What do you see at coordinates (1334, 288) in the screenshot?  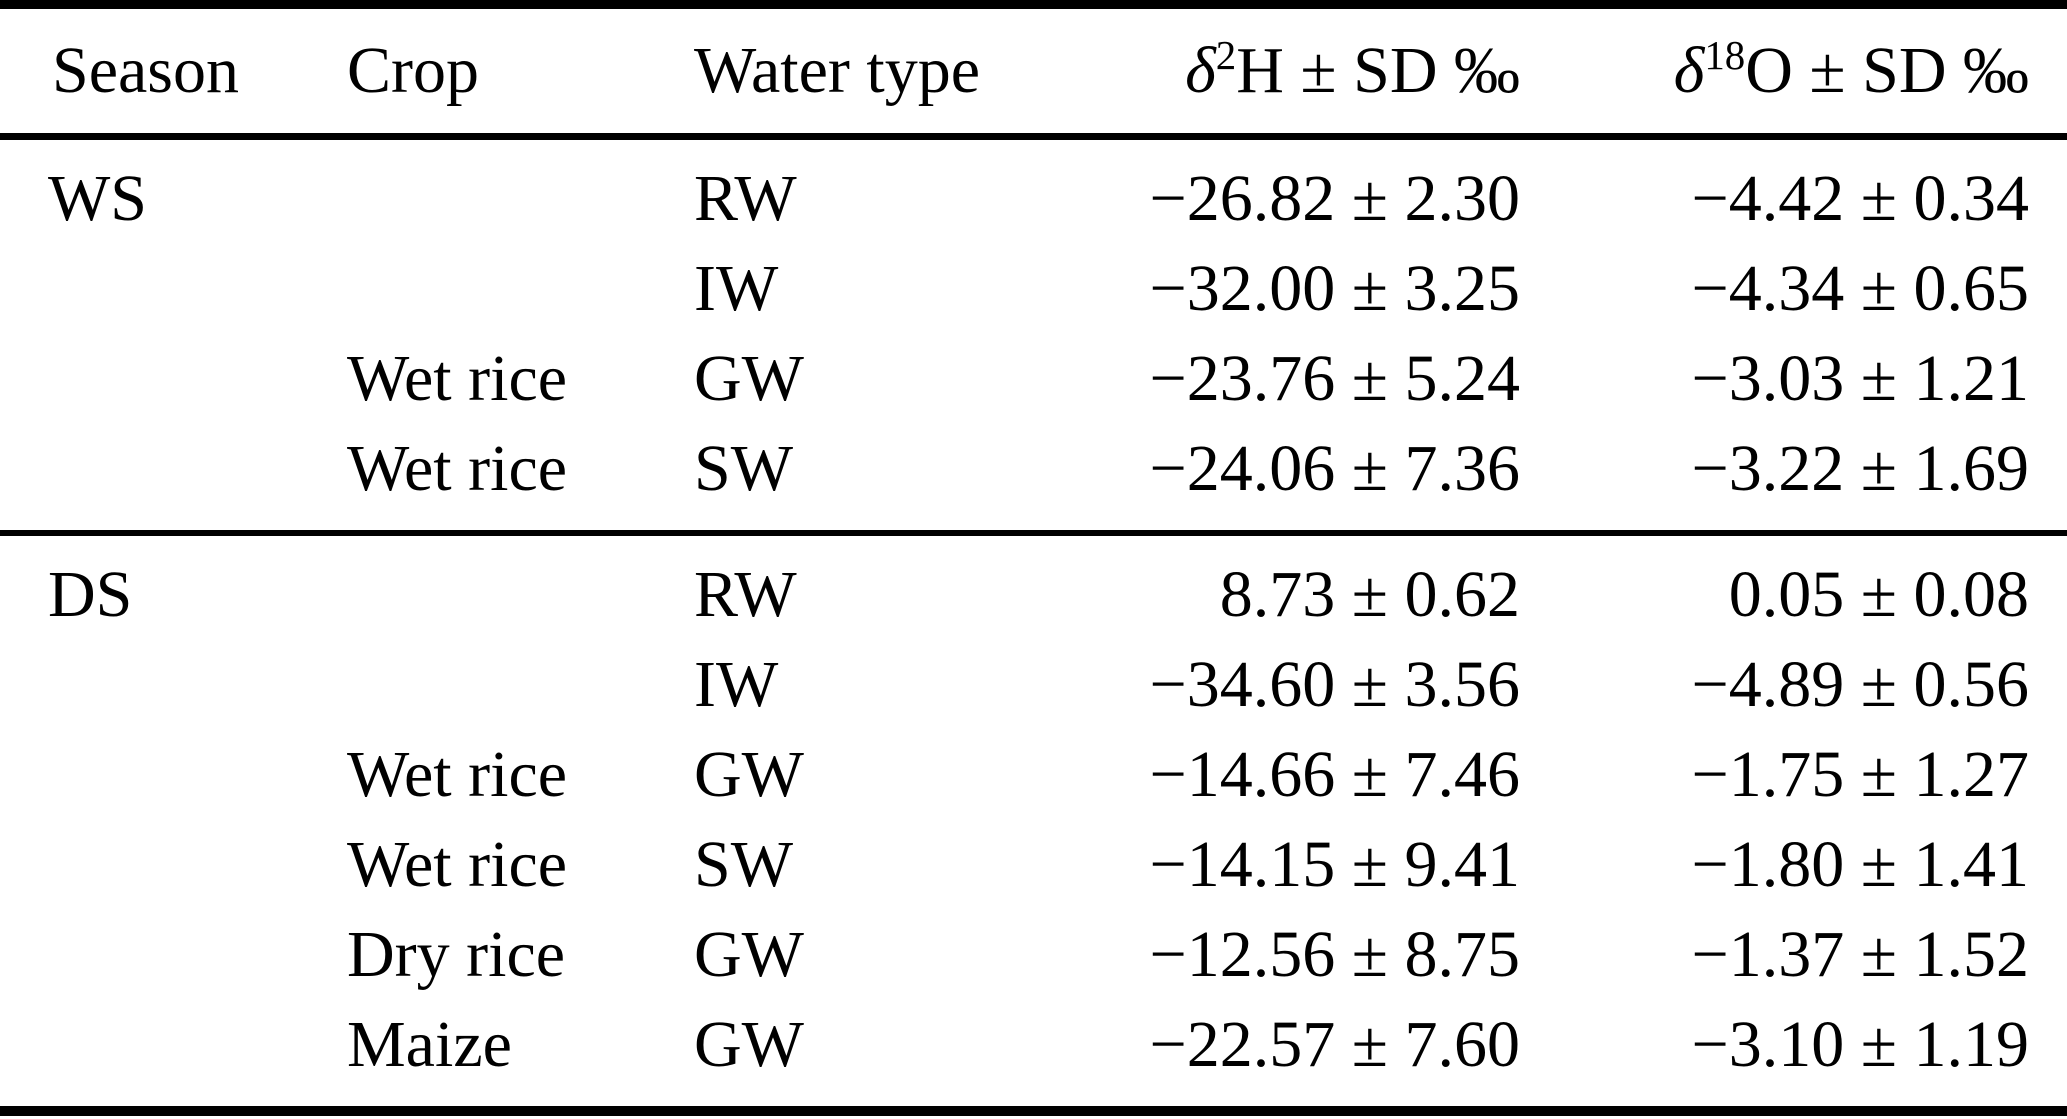 I see `d2h-value-cell: −32.00 ± 3.25` at bounding box center [1334, 288].